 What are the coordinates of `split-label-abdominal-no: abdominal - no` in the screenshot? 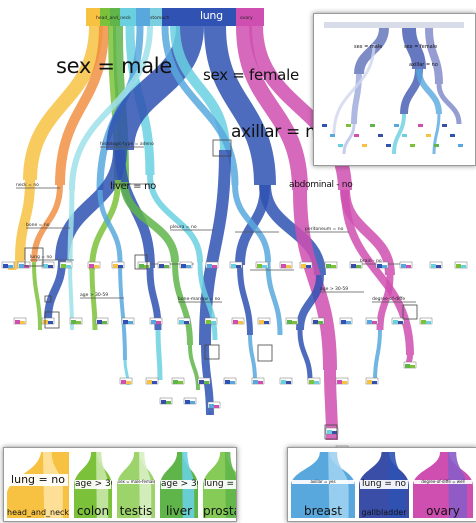 It's located at (321, 185).